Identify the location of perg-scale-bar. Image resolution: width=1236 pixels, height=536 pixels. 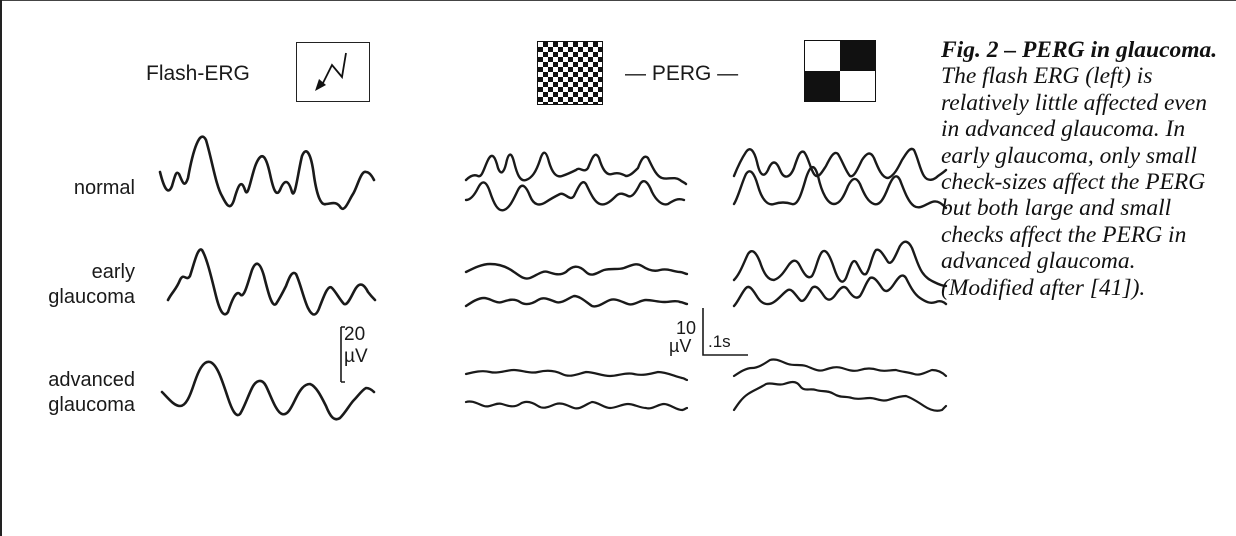
(725, 332).